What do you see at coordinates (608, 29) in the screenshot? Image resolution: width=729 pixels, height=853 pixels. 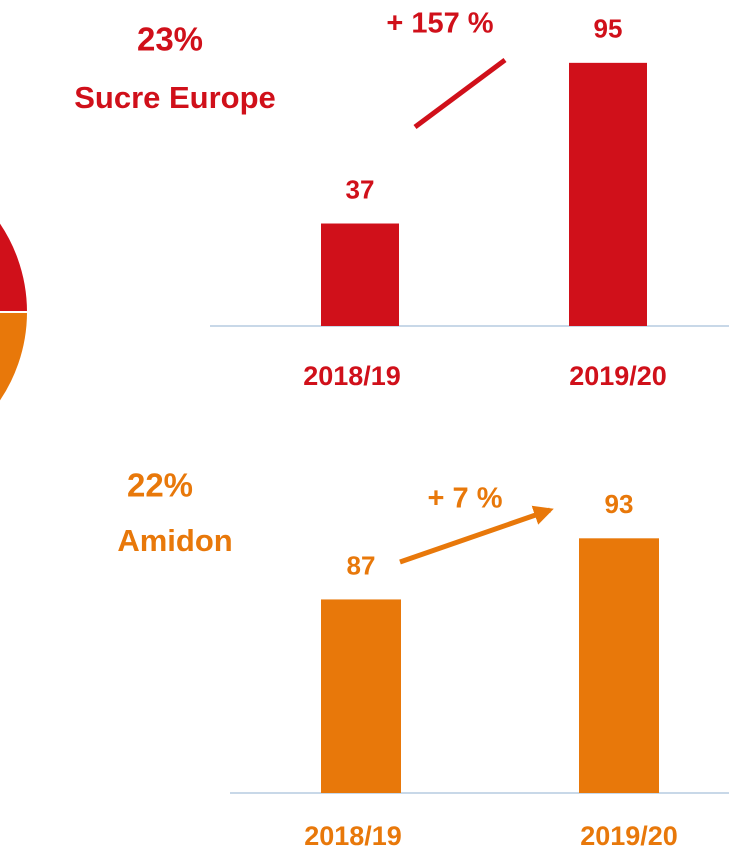 I see `bar-value-label: 95` at bounding box center [608, 29].